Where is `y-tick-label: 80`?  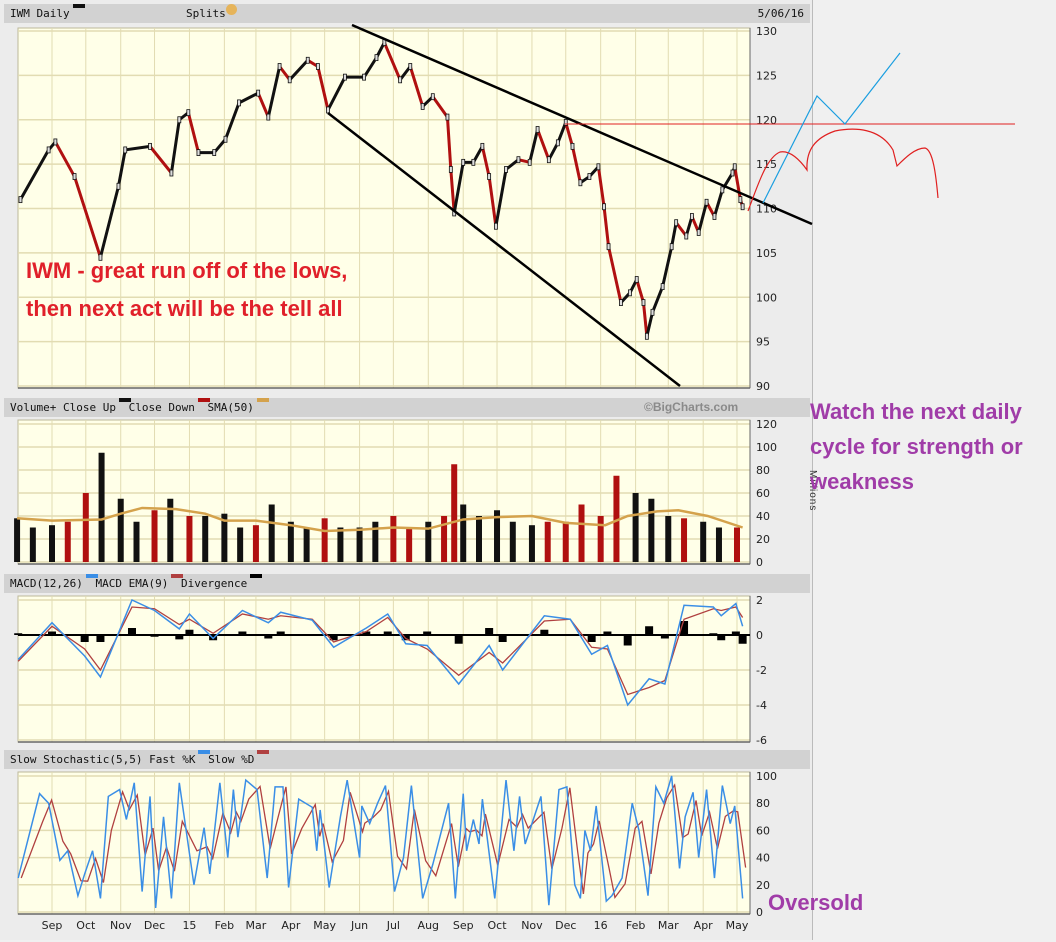 y-tick-label: 80 is located at coordinates (763, 470).